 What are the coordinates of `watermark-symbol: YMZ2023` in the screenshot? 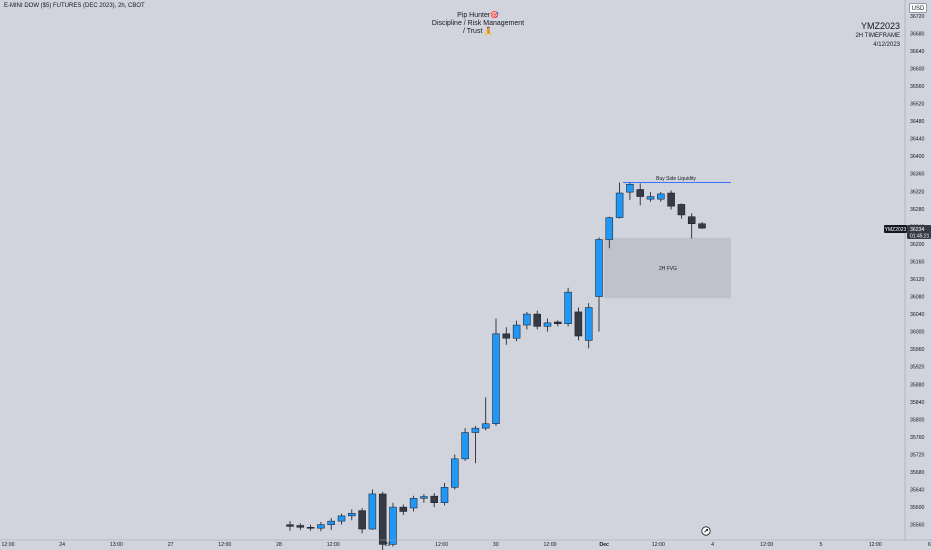 It's located at (880, 26).